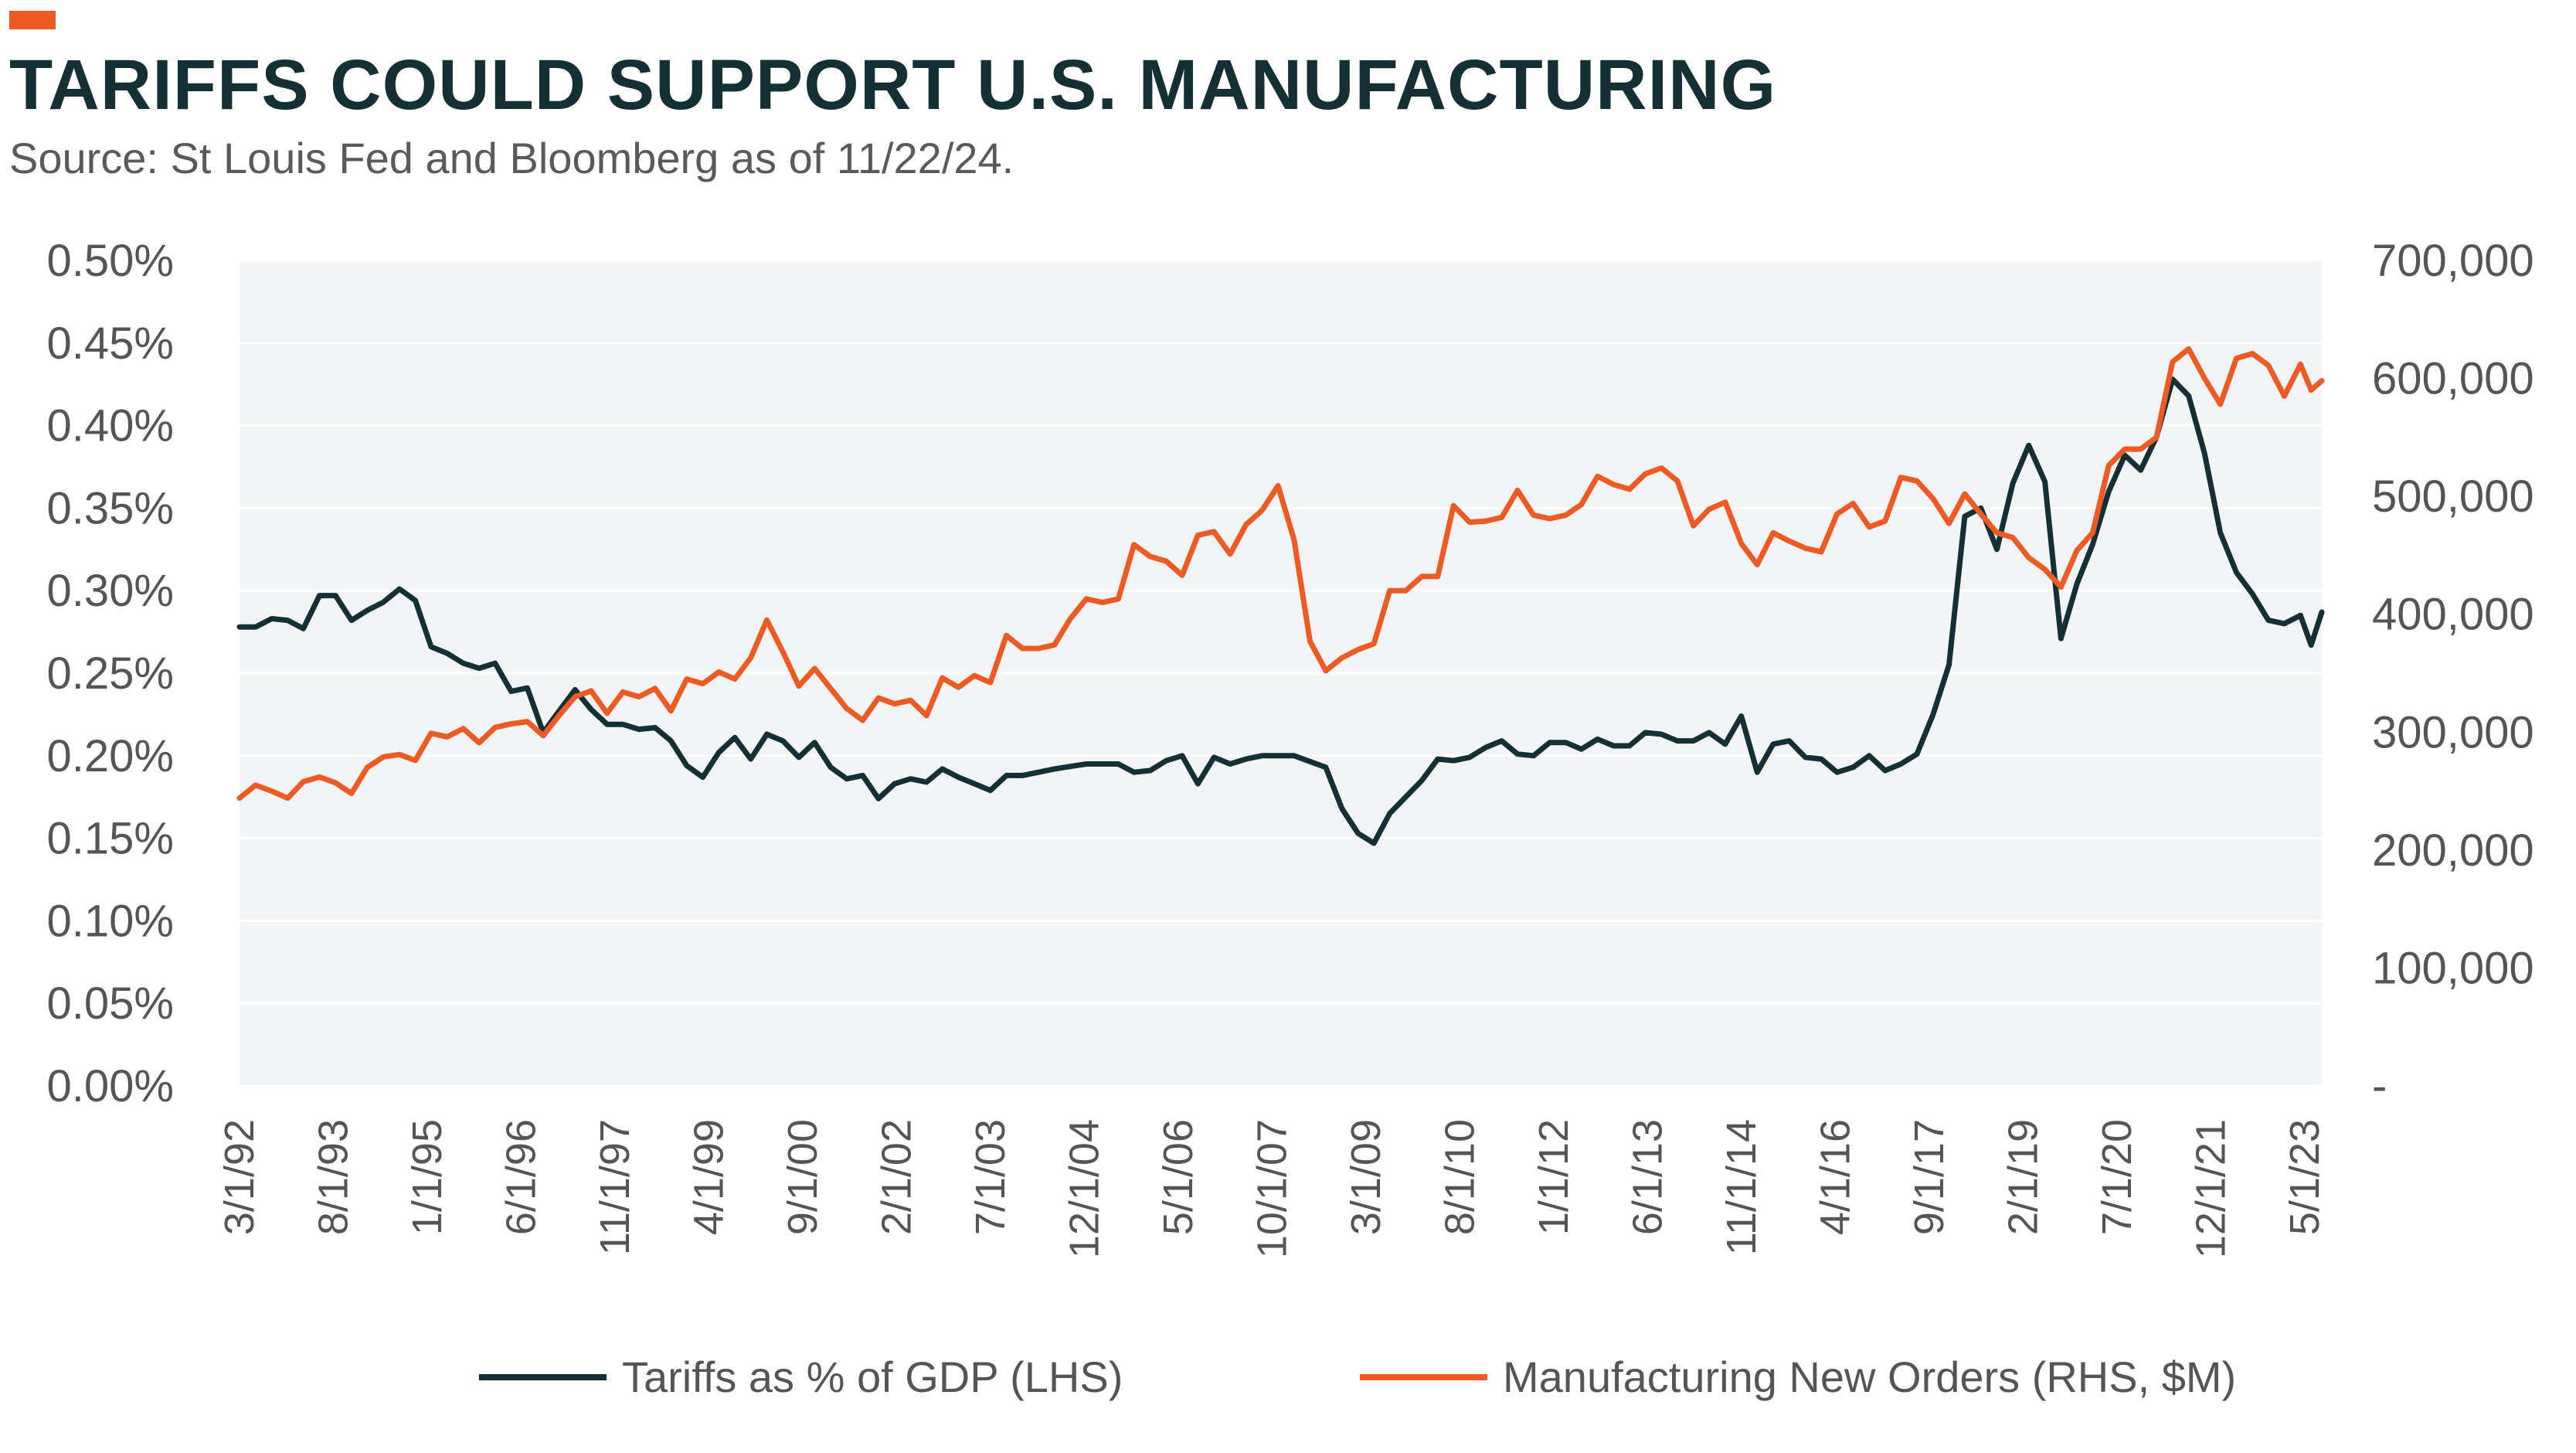 The height and width of the screenshot is (1453, 2576). I want to click on x-tick-label: 9/1/00, so click(803, 1177).